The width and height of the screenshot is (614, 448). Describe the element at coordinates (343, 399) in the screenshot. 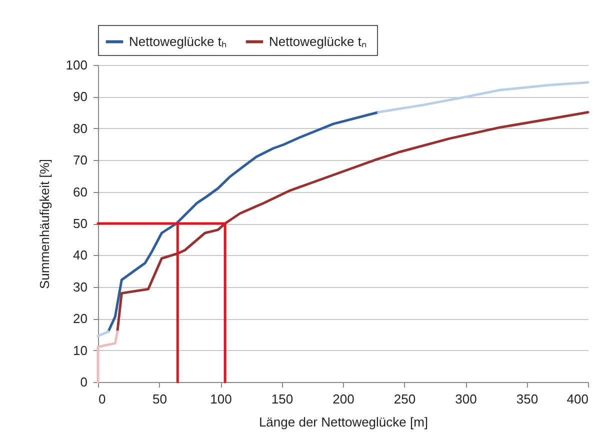

I see `x-tick-label: 200` at that location.